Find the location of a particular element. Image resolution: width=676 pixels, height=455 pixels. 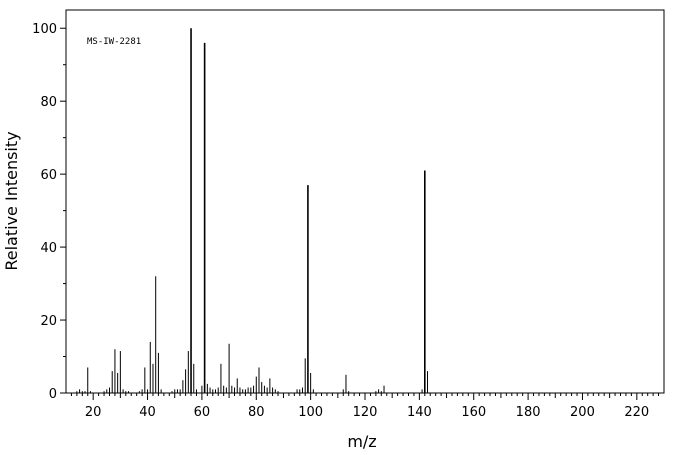

x-tick-labels: 20 40 60 80 100 120 140 160 180 200 220 is located at coordinates (367, 412).